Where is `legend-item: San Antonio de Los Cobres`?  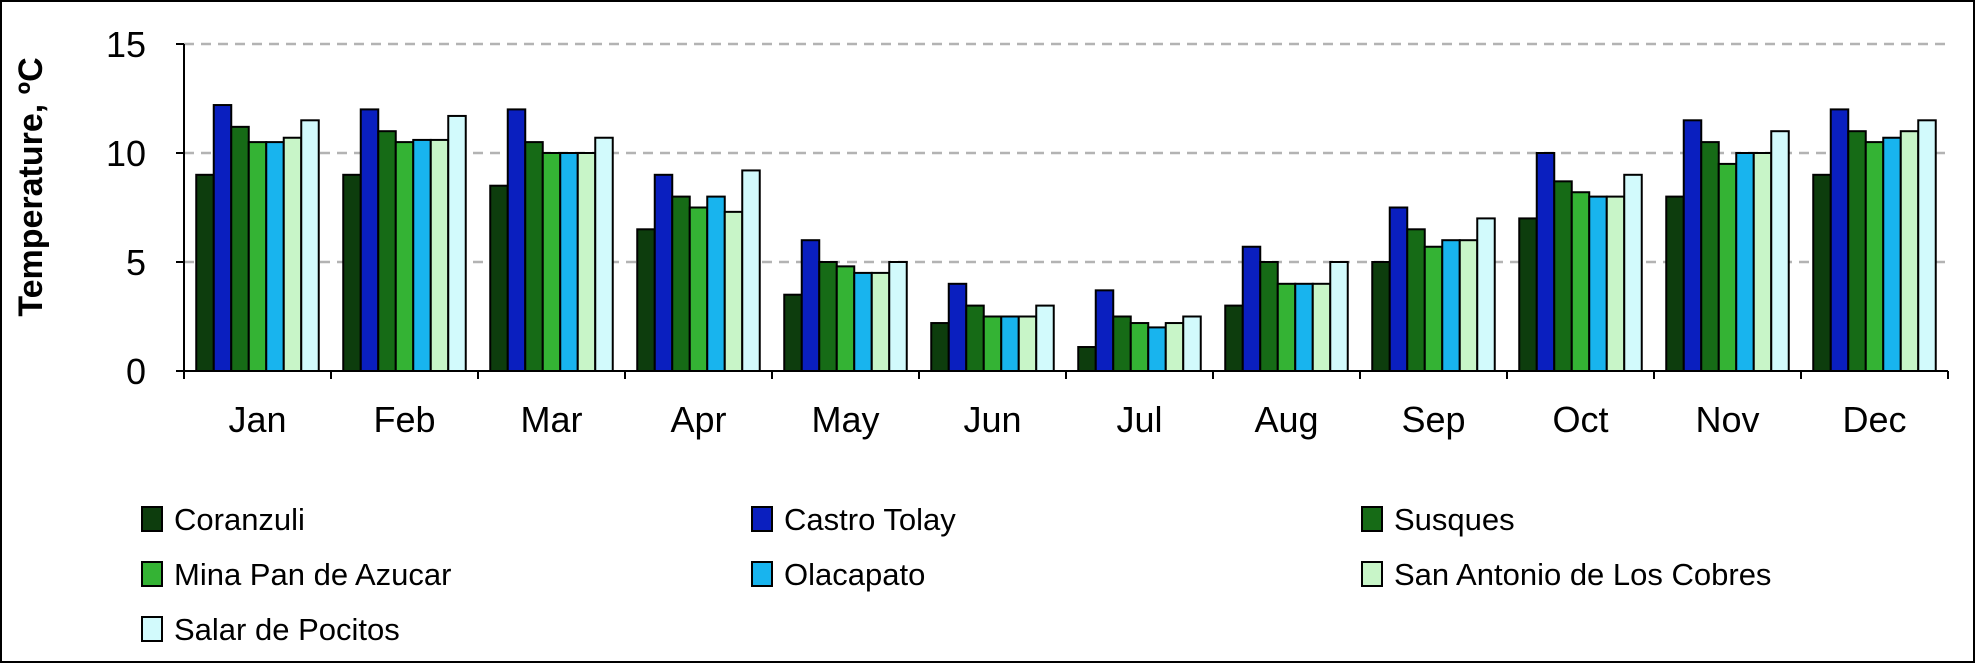 legend-item: San Antonio de Los Cobres is located at coordinates (1566, 574).